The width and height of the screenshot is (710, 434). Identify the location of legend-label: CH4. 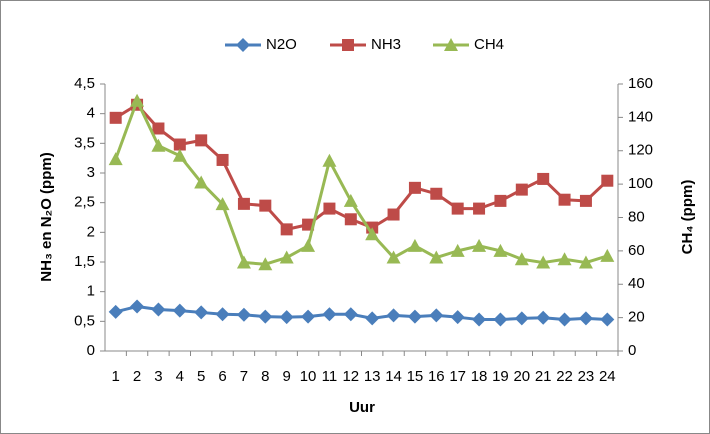
(489, 44).